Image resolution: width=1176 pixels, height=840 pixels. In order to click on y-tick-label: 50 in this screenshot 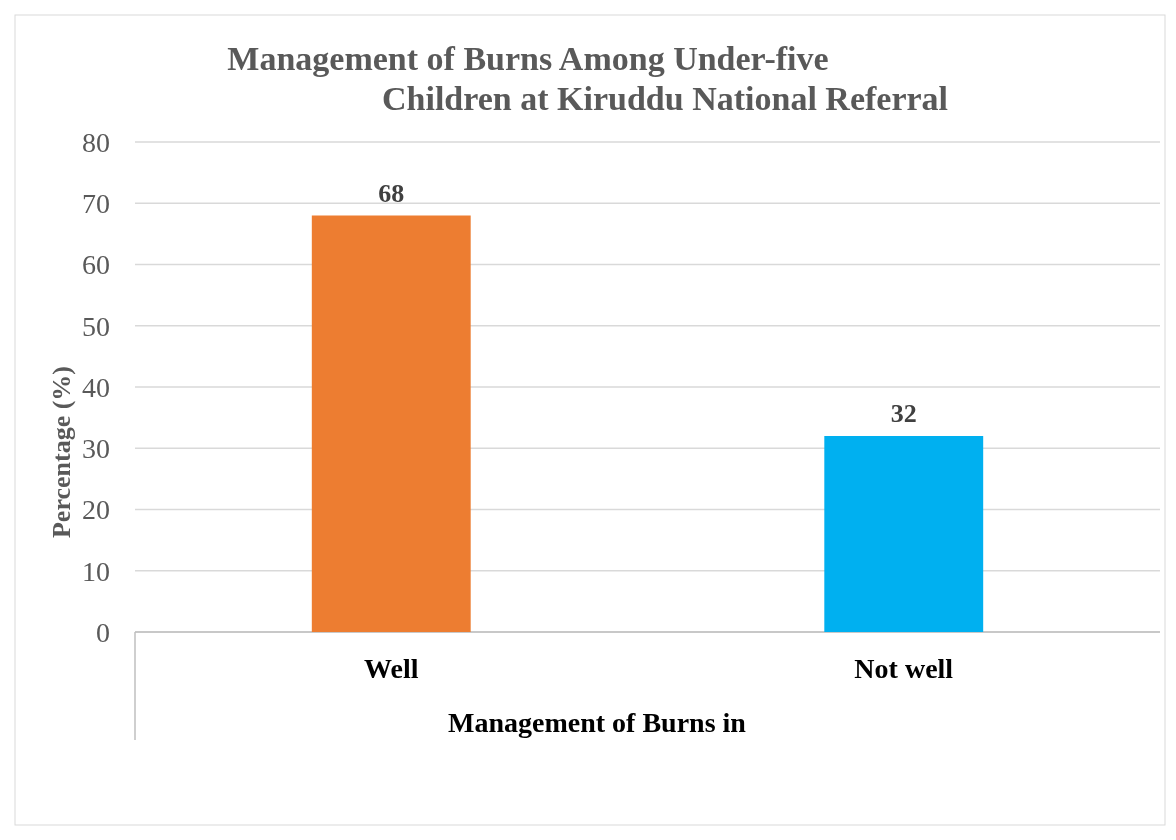, I will do `click(96, 326)`.